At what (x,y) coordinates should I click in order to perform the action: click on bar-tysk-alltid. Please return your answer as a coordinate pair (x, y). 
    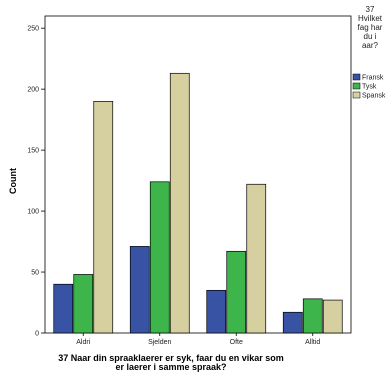
    Looking at the image, I should click on (312, 316).